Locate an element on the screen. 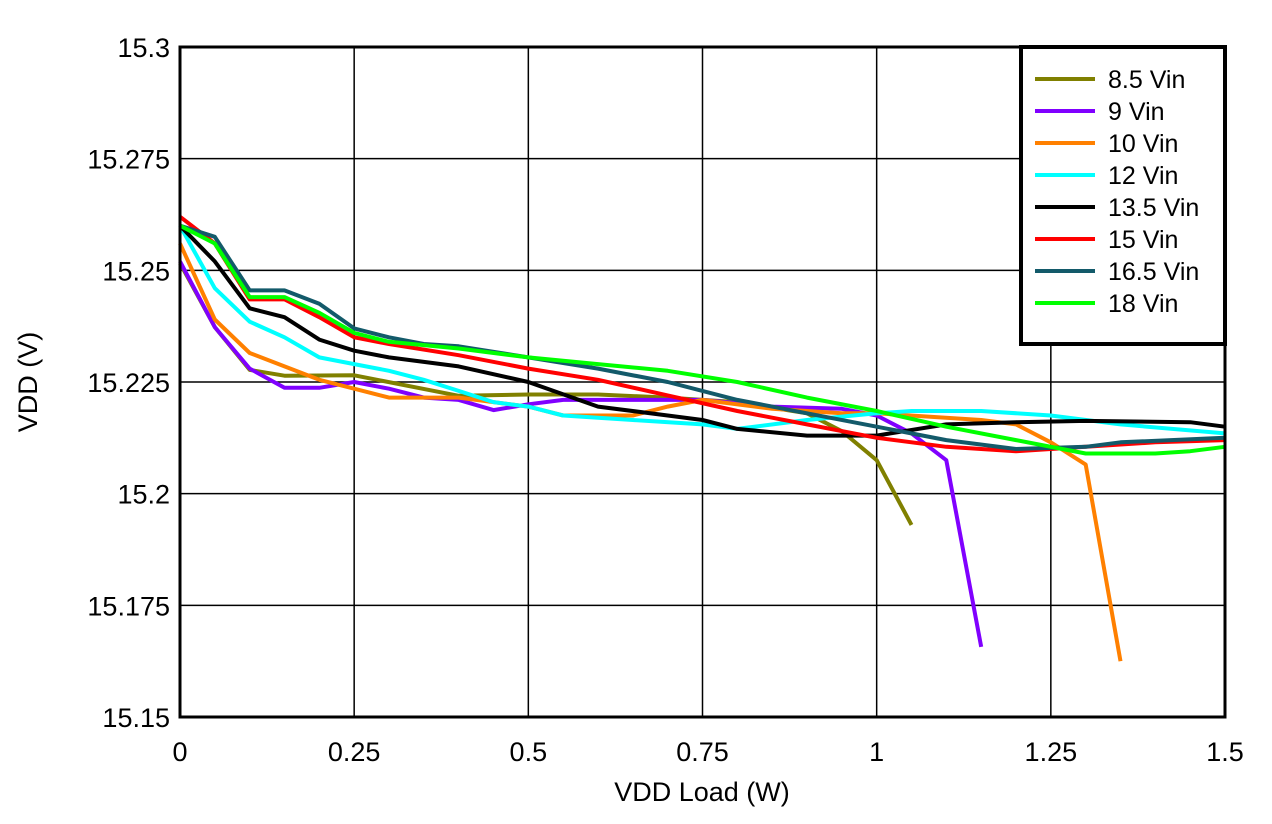 This screenshot has width=1272, height=824. y-tick-labels: 15.15 15.175 15.2 15.225 15.25 15.275 15.3 is located at coordinates (128, 383).